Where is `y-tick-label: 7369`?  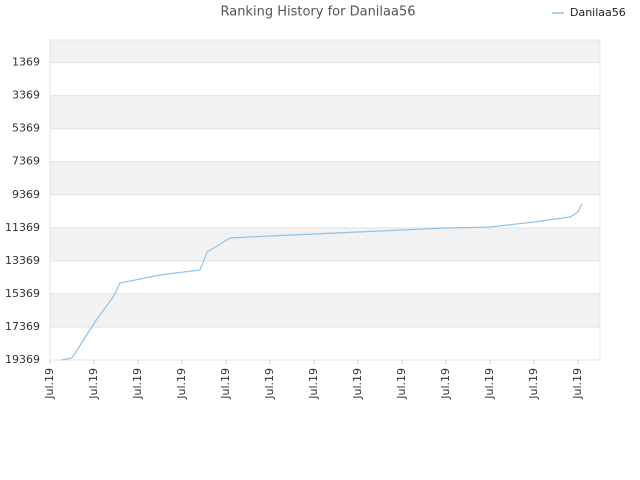
y-tick-label: 7369 is located at coordinates (26, 161).